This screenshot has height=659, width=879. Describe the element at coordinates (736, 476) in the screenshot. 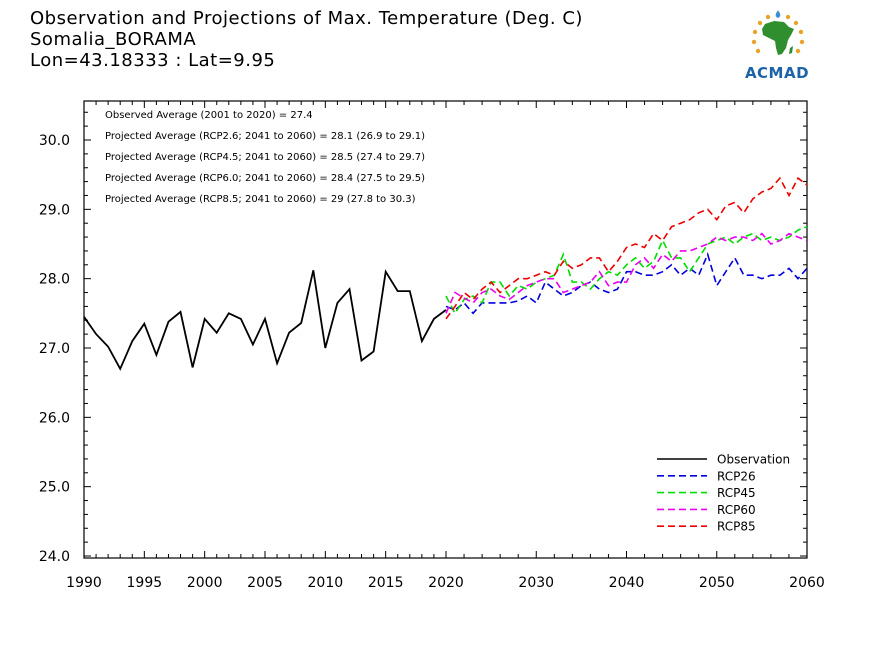

I see `legend-label: RCP26` at that location.